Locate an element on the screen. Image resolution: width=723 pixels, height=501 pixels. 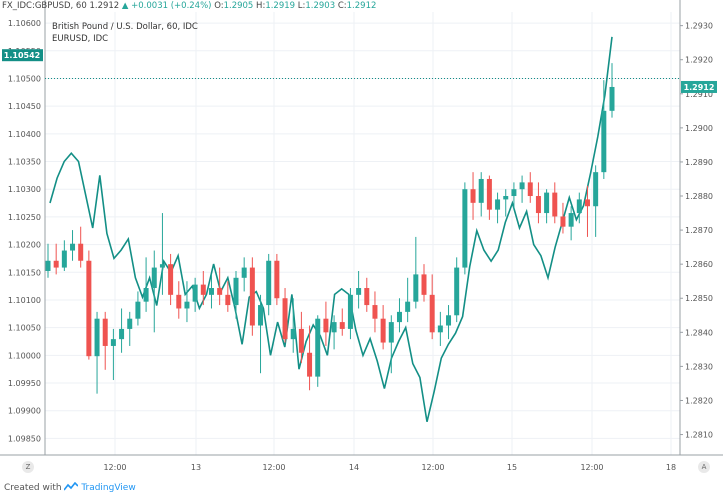
right-tick-label: 1.2880 is located at coordinates (699, 196).